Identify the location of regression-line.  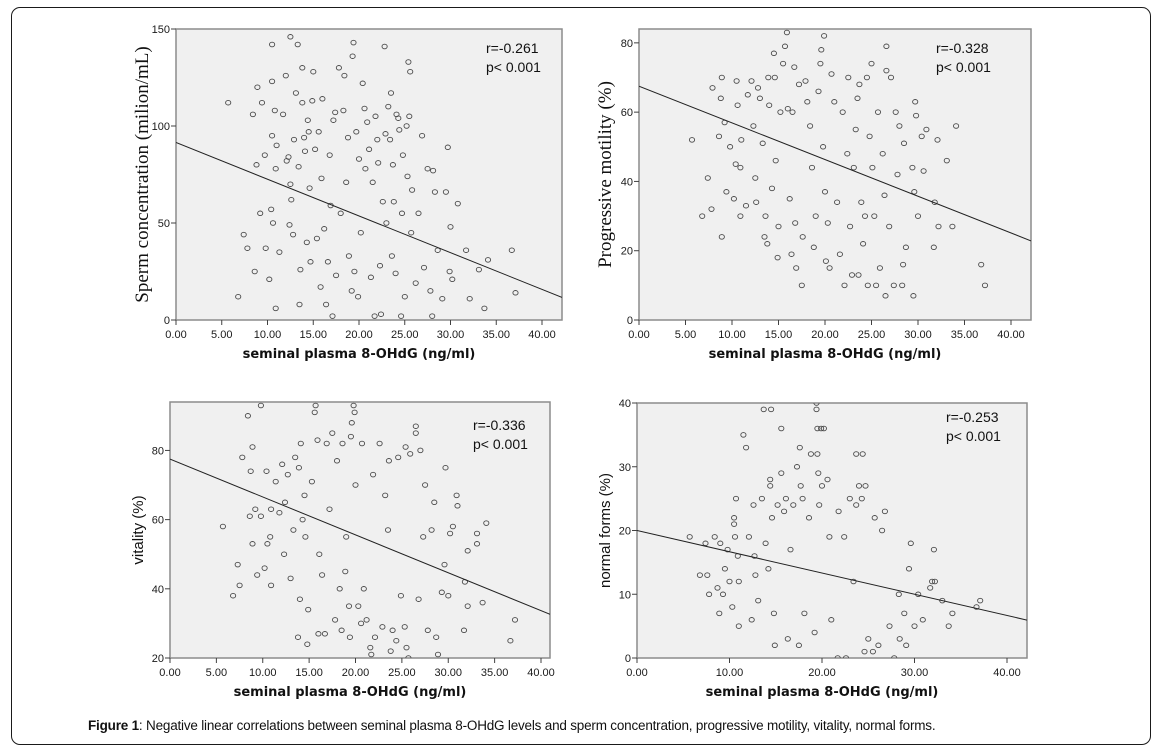
(835, 163).